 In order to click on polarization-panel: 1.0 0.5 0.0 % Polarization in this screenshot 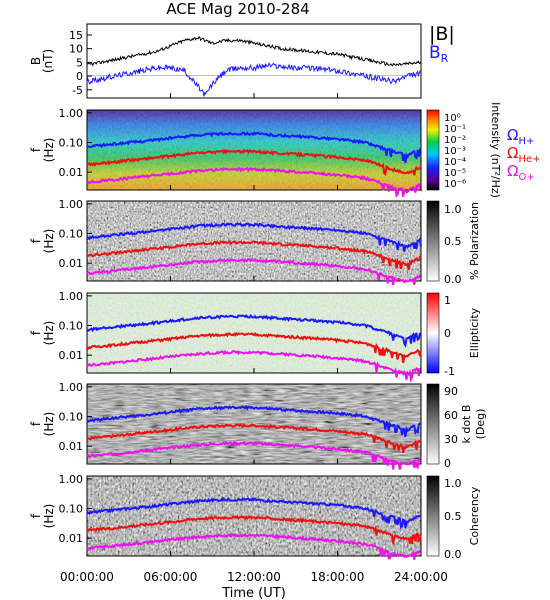, I will do `click(283, 243)`.